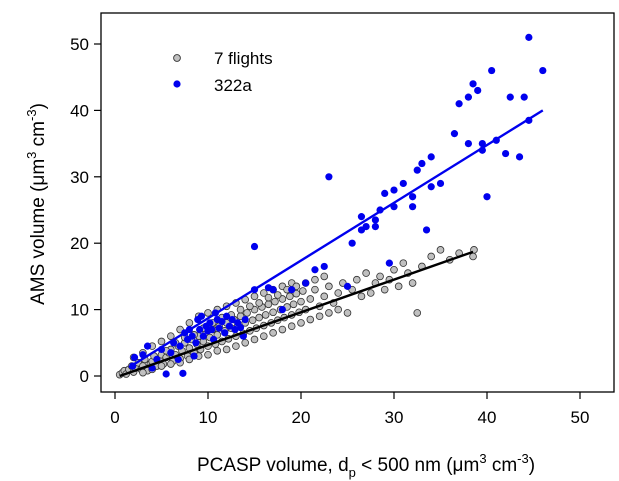 This screenshot has width=619, height=481. I want to click on y-tick-label: 20, so click(79, 243).